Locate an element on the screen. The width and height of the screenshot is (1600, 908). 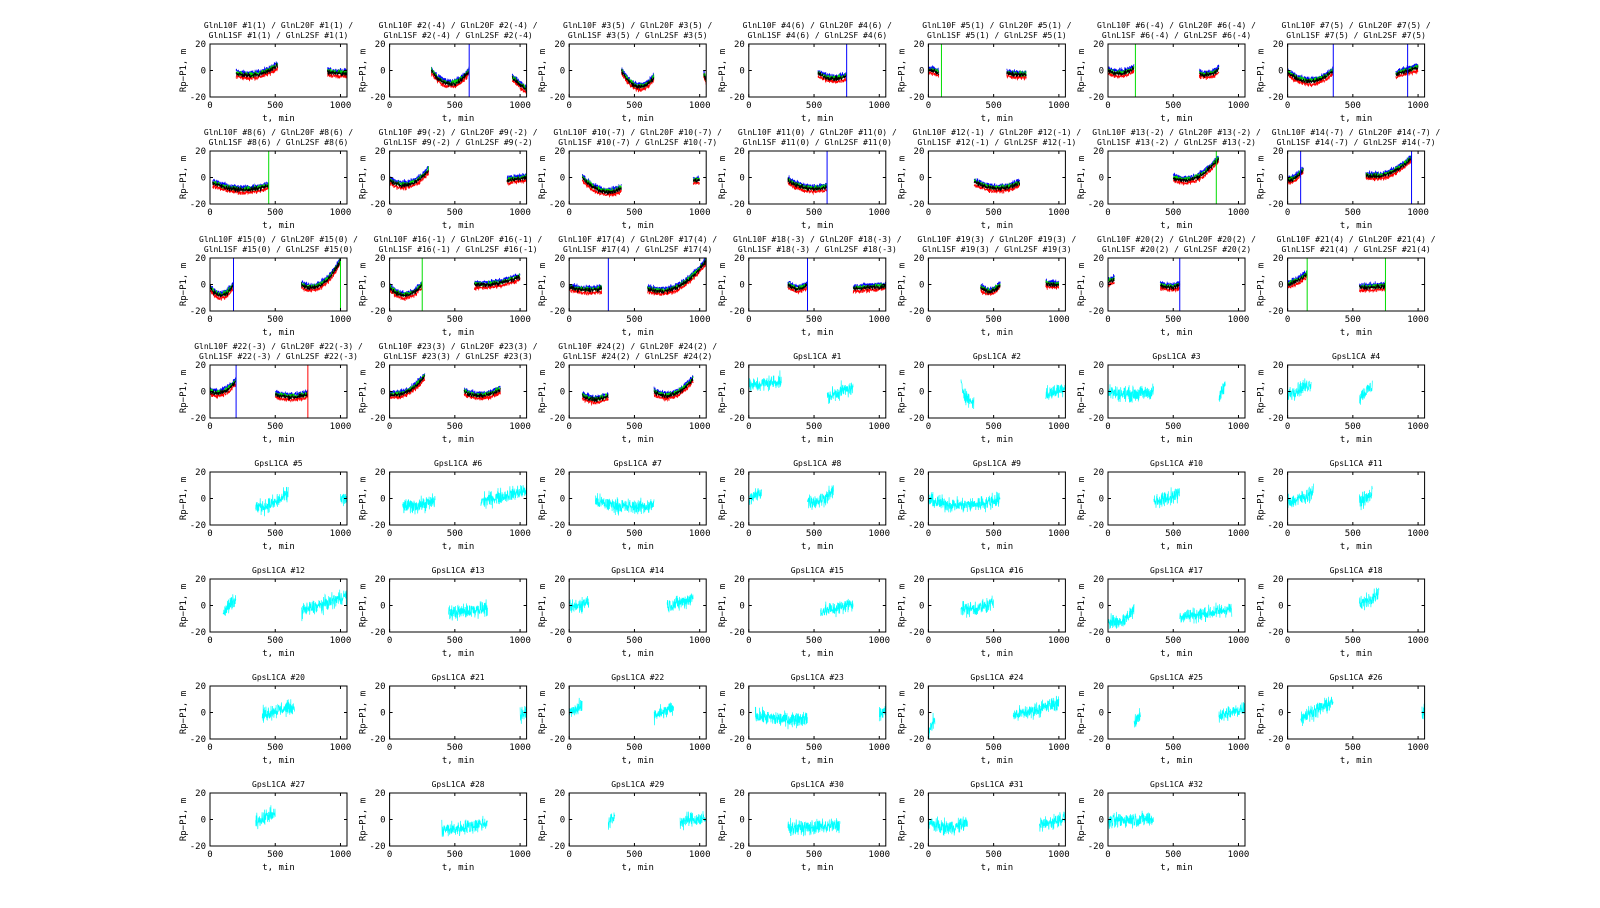
subplot-title-line: GlnL1SF #12(-1) / GlnL2SF #12(-1) is located at coordinates (996, 142).